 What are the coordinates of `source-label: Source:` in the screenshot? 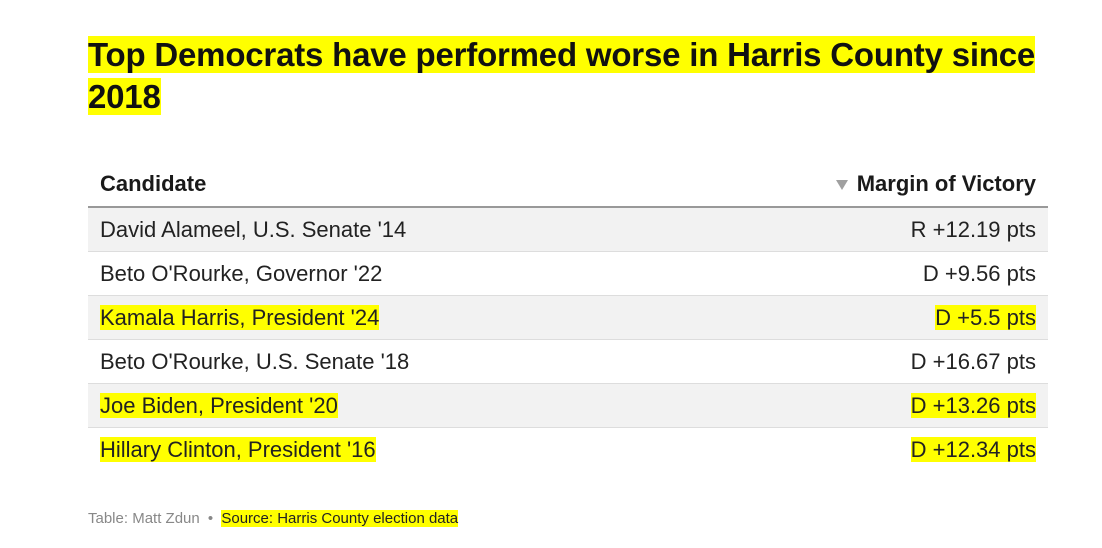 It's located at (247, 518).